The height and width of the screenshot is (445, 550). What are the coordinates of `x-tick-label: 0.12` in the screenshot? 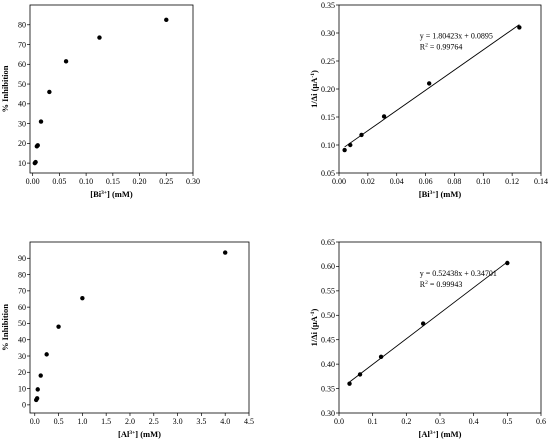 It's located at (512, 181).